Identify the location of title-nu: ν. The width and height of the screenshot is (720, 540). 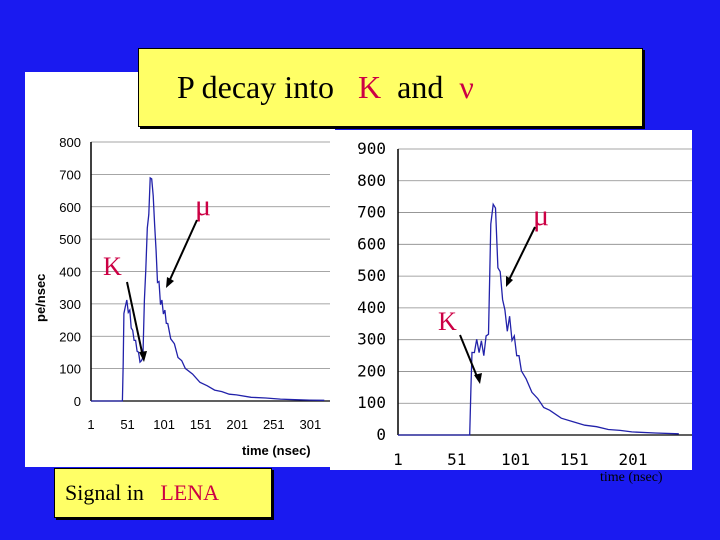
(466, 87).